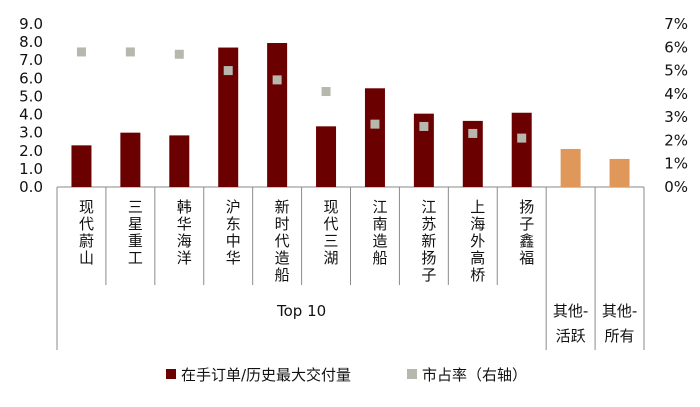 The image size is (700, 407). What do you see at coordinates (282, 241) in the screenshot?
I see `category-label: 新时代造船` at bounding box center [282, 241].